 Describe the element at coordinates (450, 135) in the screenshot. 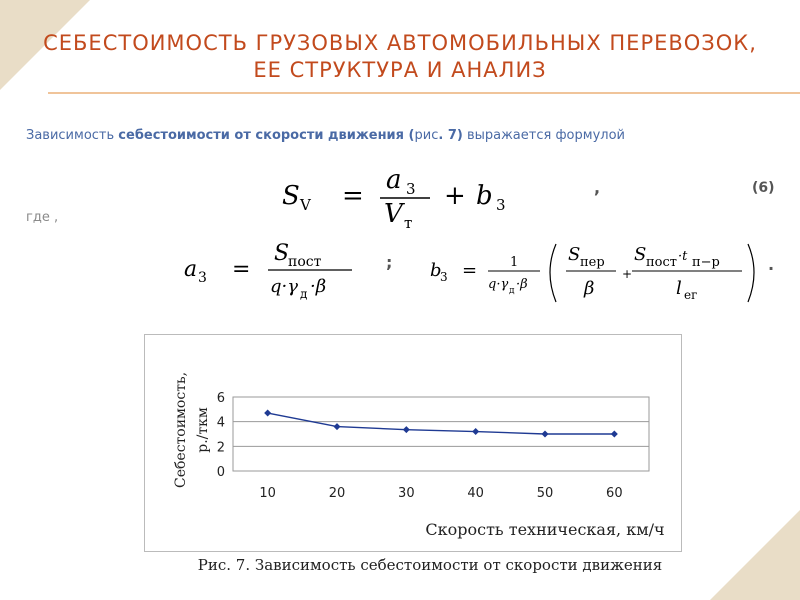

I see `intro-part-5: . 7)` at that location.